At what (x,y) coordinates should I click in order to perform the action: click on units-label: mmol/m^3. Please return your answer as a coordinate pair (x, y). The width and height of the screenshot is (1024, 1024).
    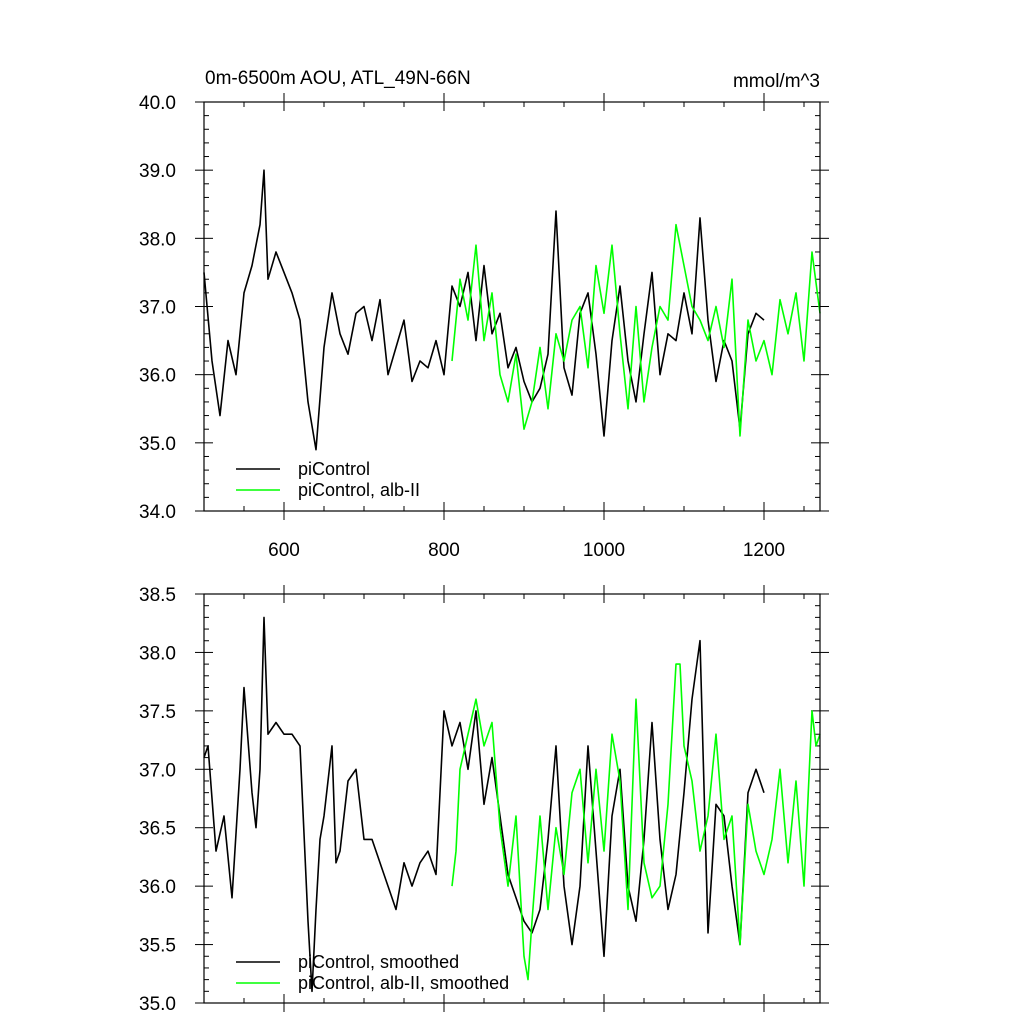
    Looking at the image, I should click on (776, 81).